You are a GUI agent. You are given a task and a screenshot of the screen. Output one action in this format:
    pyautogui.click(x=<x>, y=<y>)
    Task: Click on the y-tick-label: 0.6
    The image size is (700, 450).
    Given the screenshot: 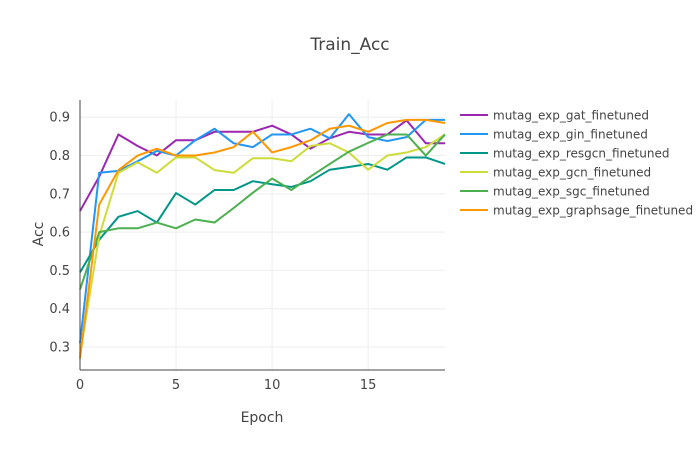 What is the action you would take?
    pyautogui.click(x=59, y=233)
    